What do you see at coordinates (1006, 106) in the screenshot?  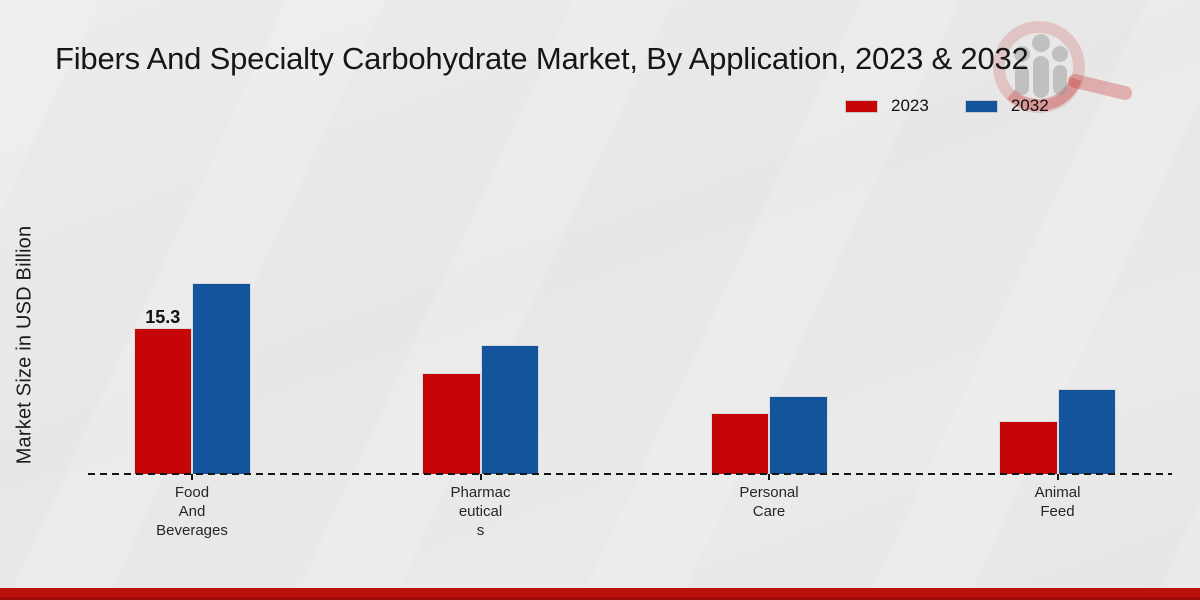 I see `legend-item-2032: 2032` at bounding box center [1006, 106].